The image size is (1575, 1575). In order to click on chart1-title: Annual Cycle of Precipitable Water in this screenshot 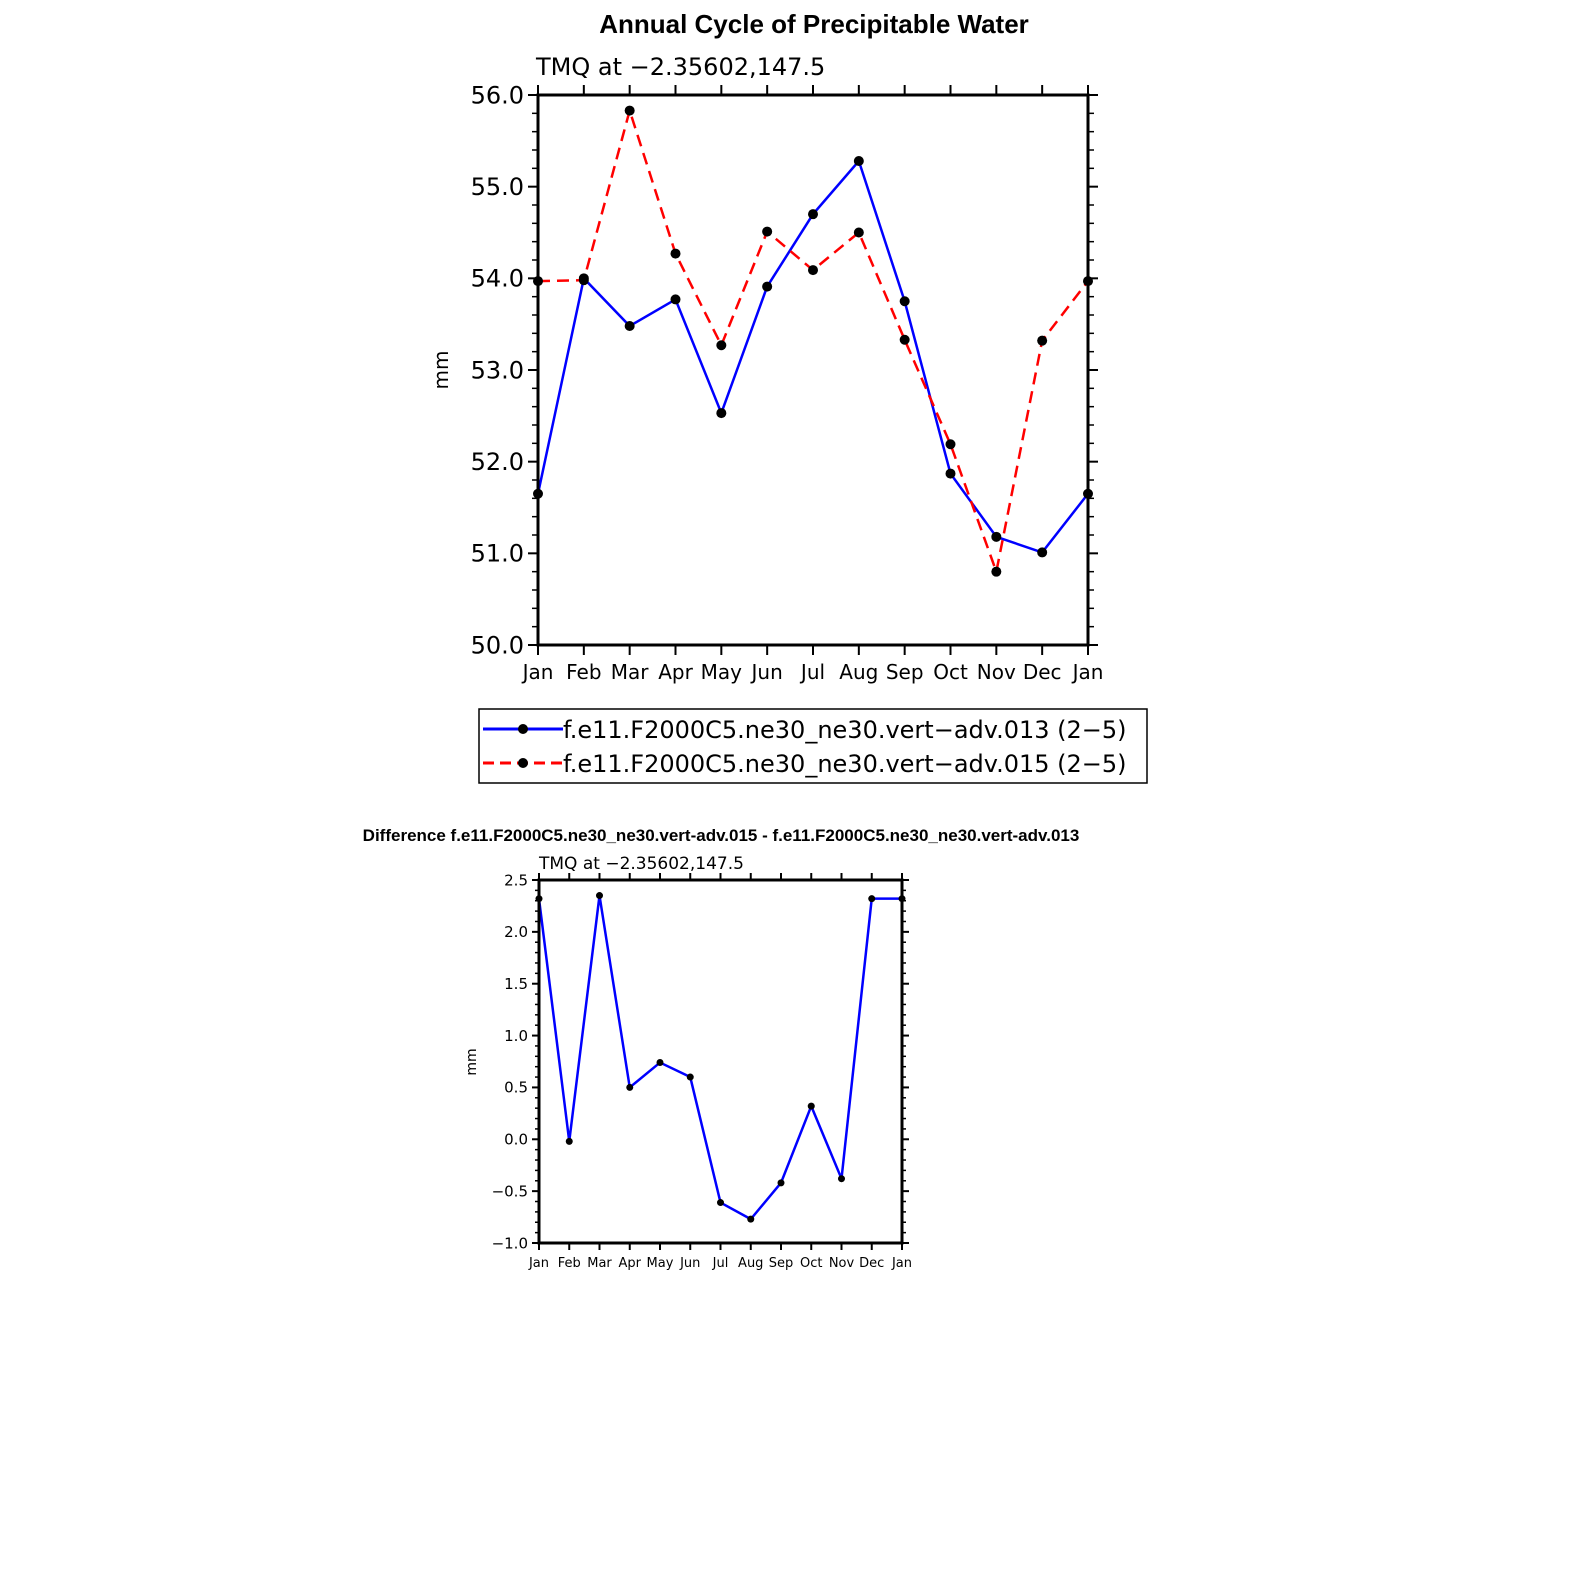, I will do `click(814, 24)`.